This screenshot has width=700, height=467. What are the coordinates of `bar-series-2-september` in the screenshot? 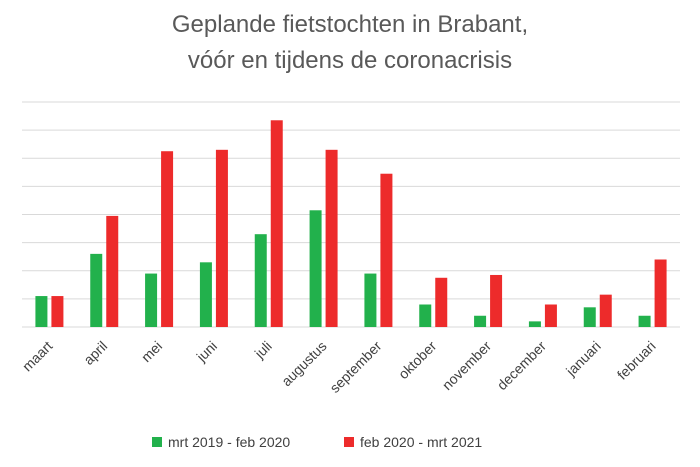 It's located at (386, 250).